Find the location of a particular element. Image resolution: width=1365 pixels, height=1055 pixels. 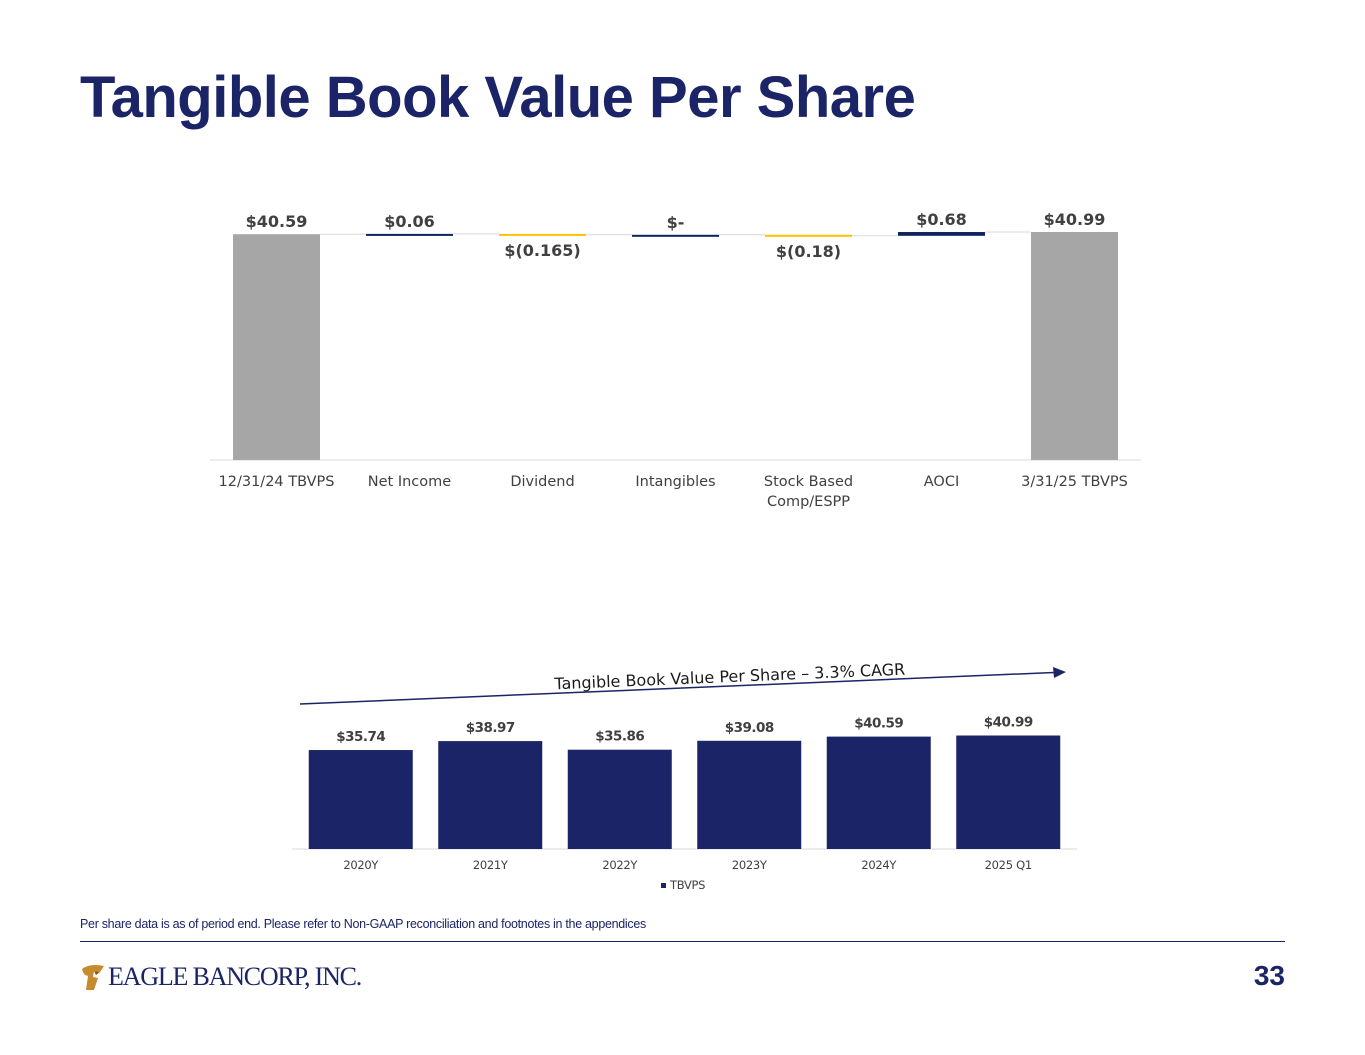

waterfall-category-label: Stock Based Comp/ESPP is located at coordinates (808, 492).